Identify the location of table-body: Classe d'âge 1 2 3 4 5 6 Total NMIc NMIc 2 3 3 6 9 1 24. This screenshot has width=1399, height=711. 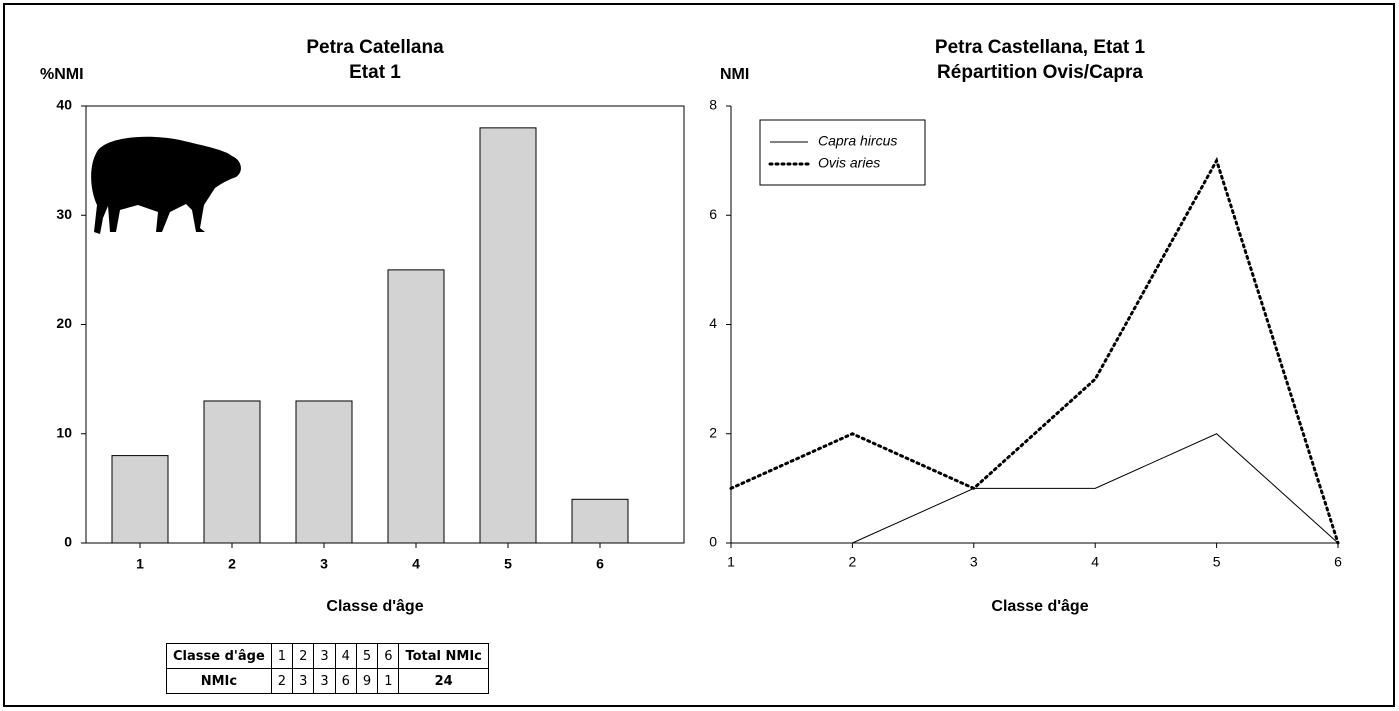
(327, 668).